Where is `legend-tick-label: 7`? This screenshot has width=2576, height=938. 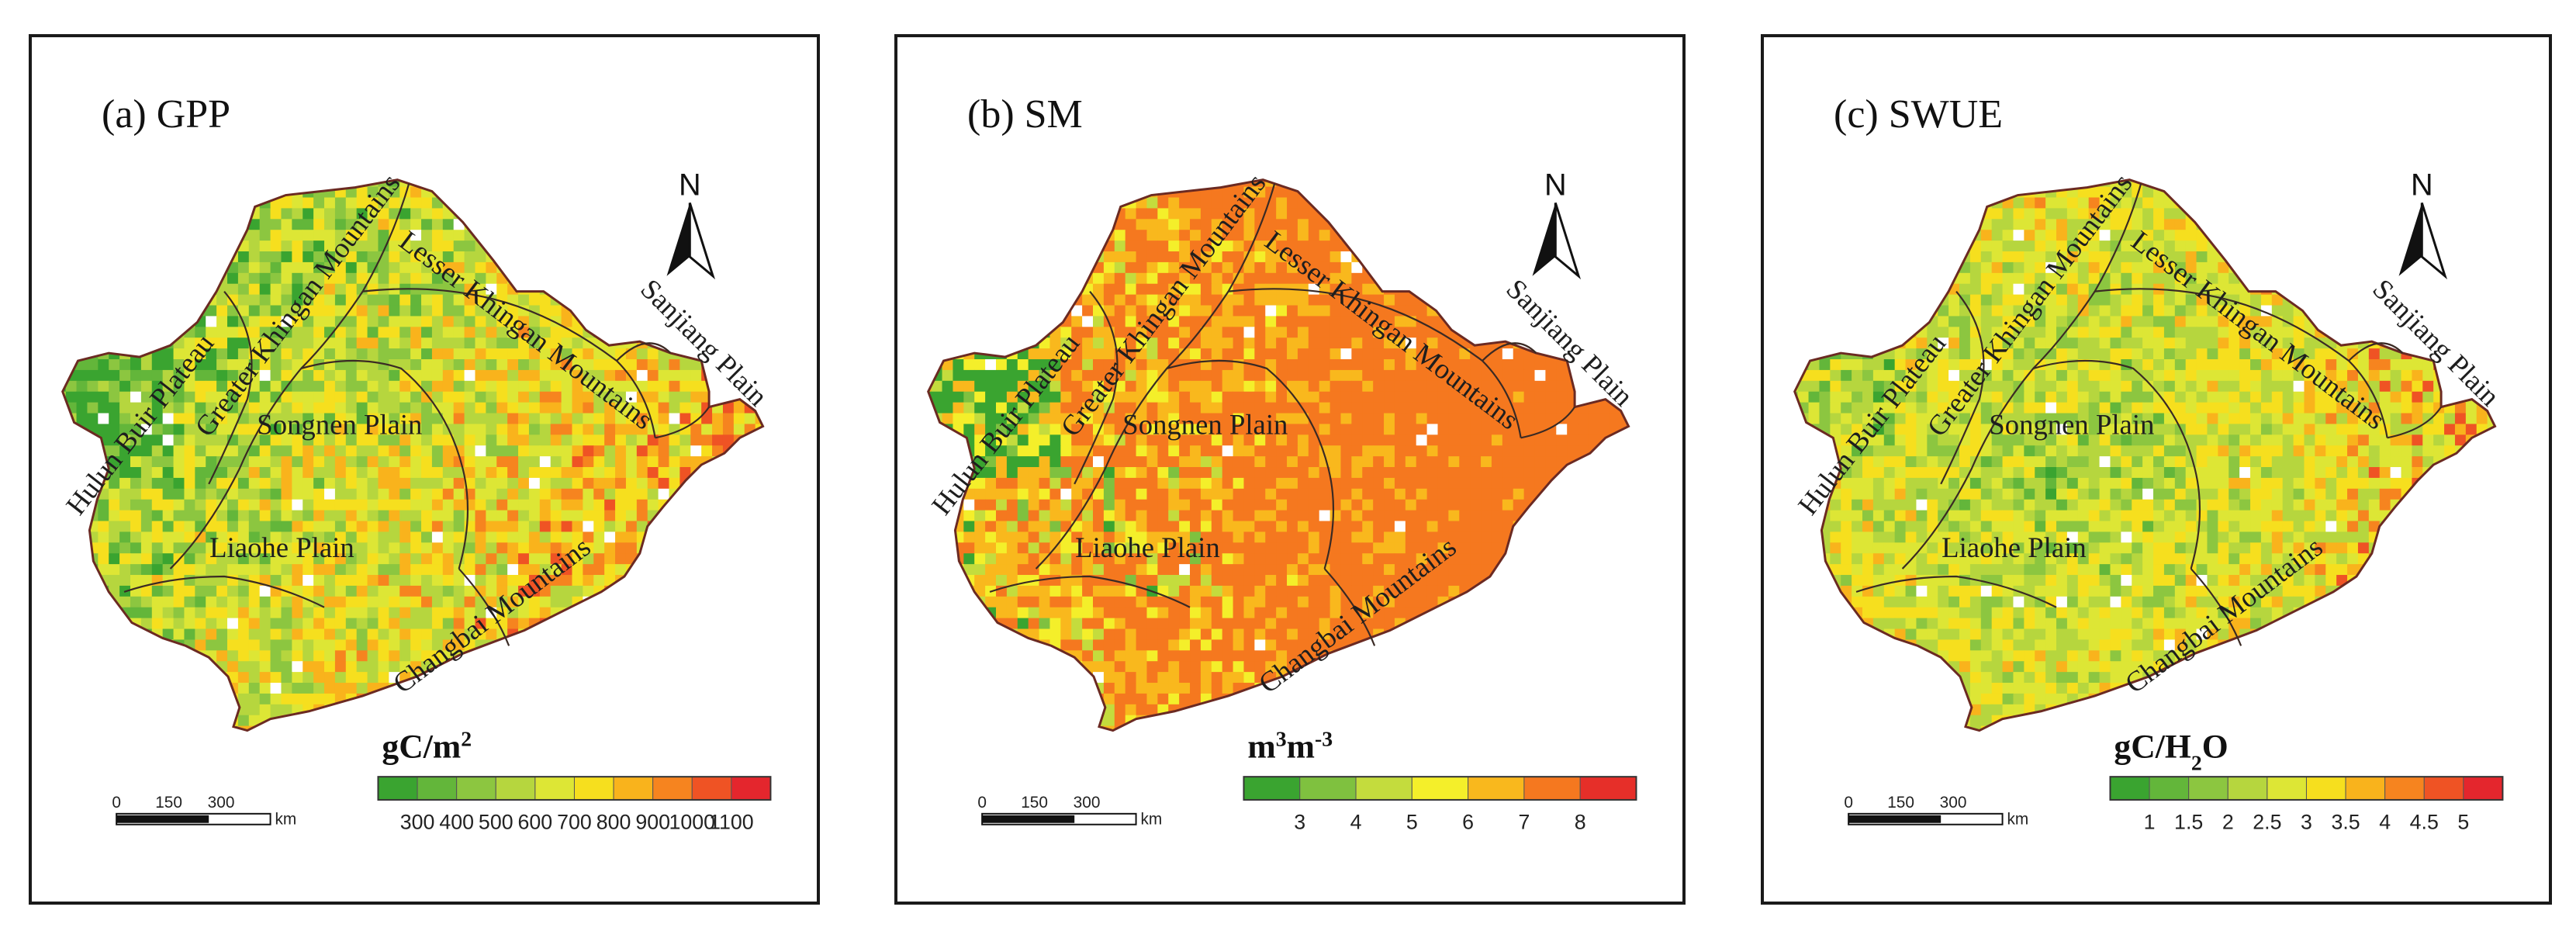
legend-tick-label: 7 is located at coordinates (1524, 822).